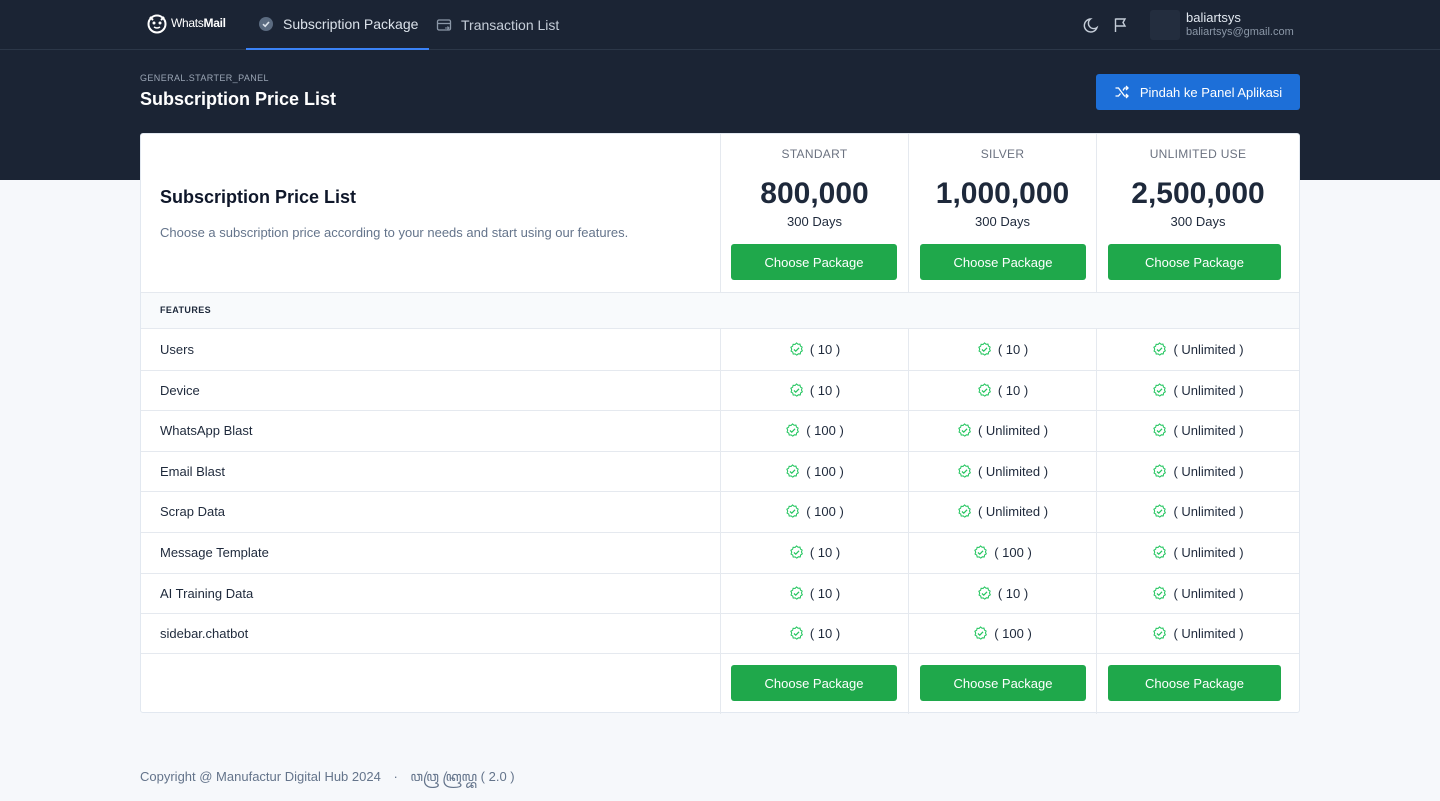  What do you see at coordinates (338, 25) in the screenshot?
I see `tab-subscription-package: Subscription Package` at bounding box center [338, 25].